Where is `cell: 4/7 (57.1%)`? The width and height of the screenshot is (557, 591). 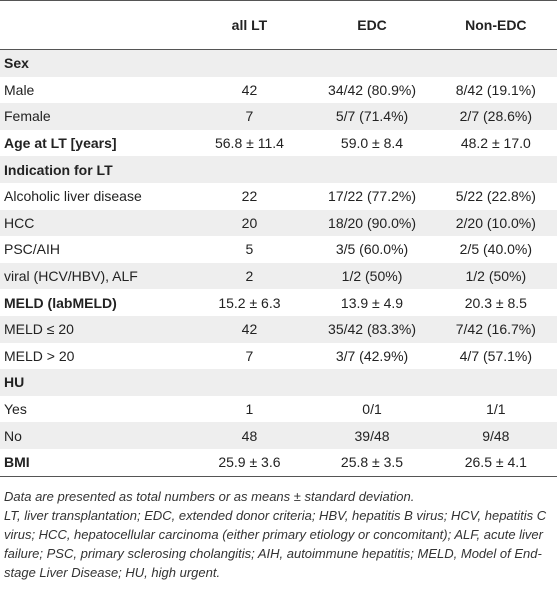
cell: 4/7 (57.1%) is located at coordinates (496, 355).